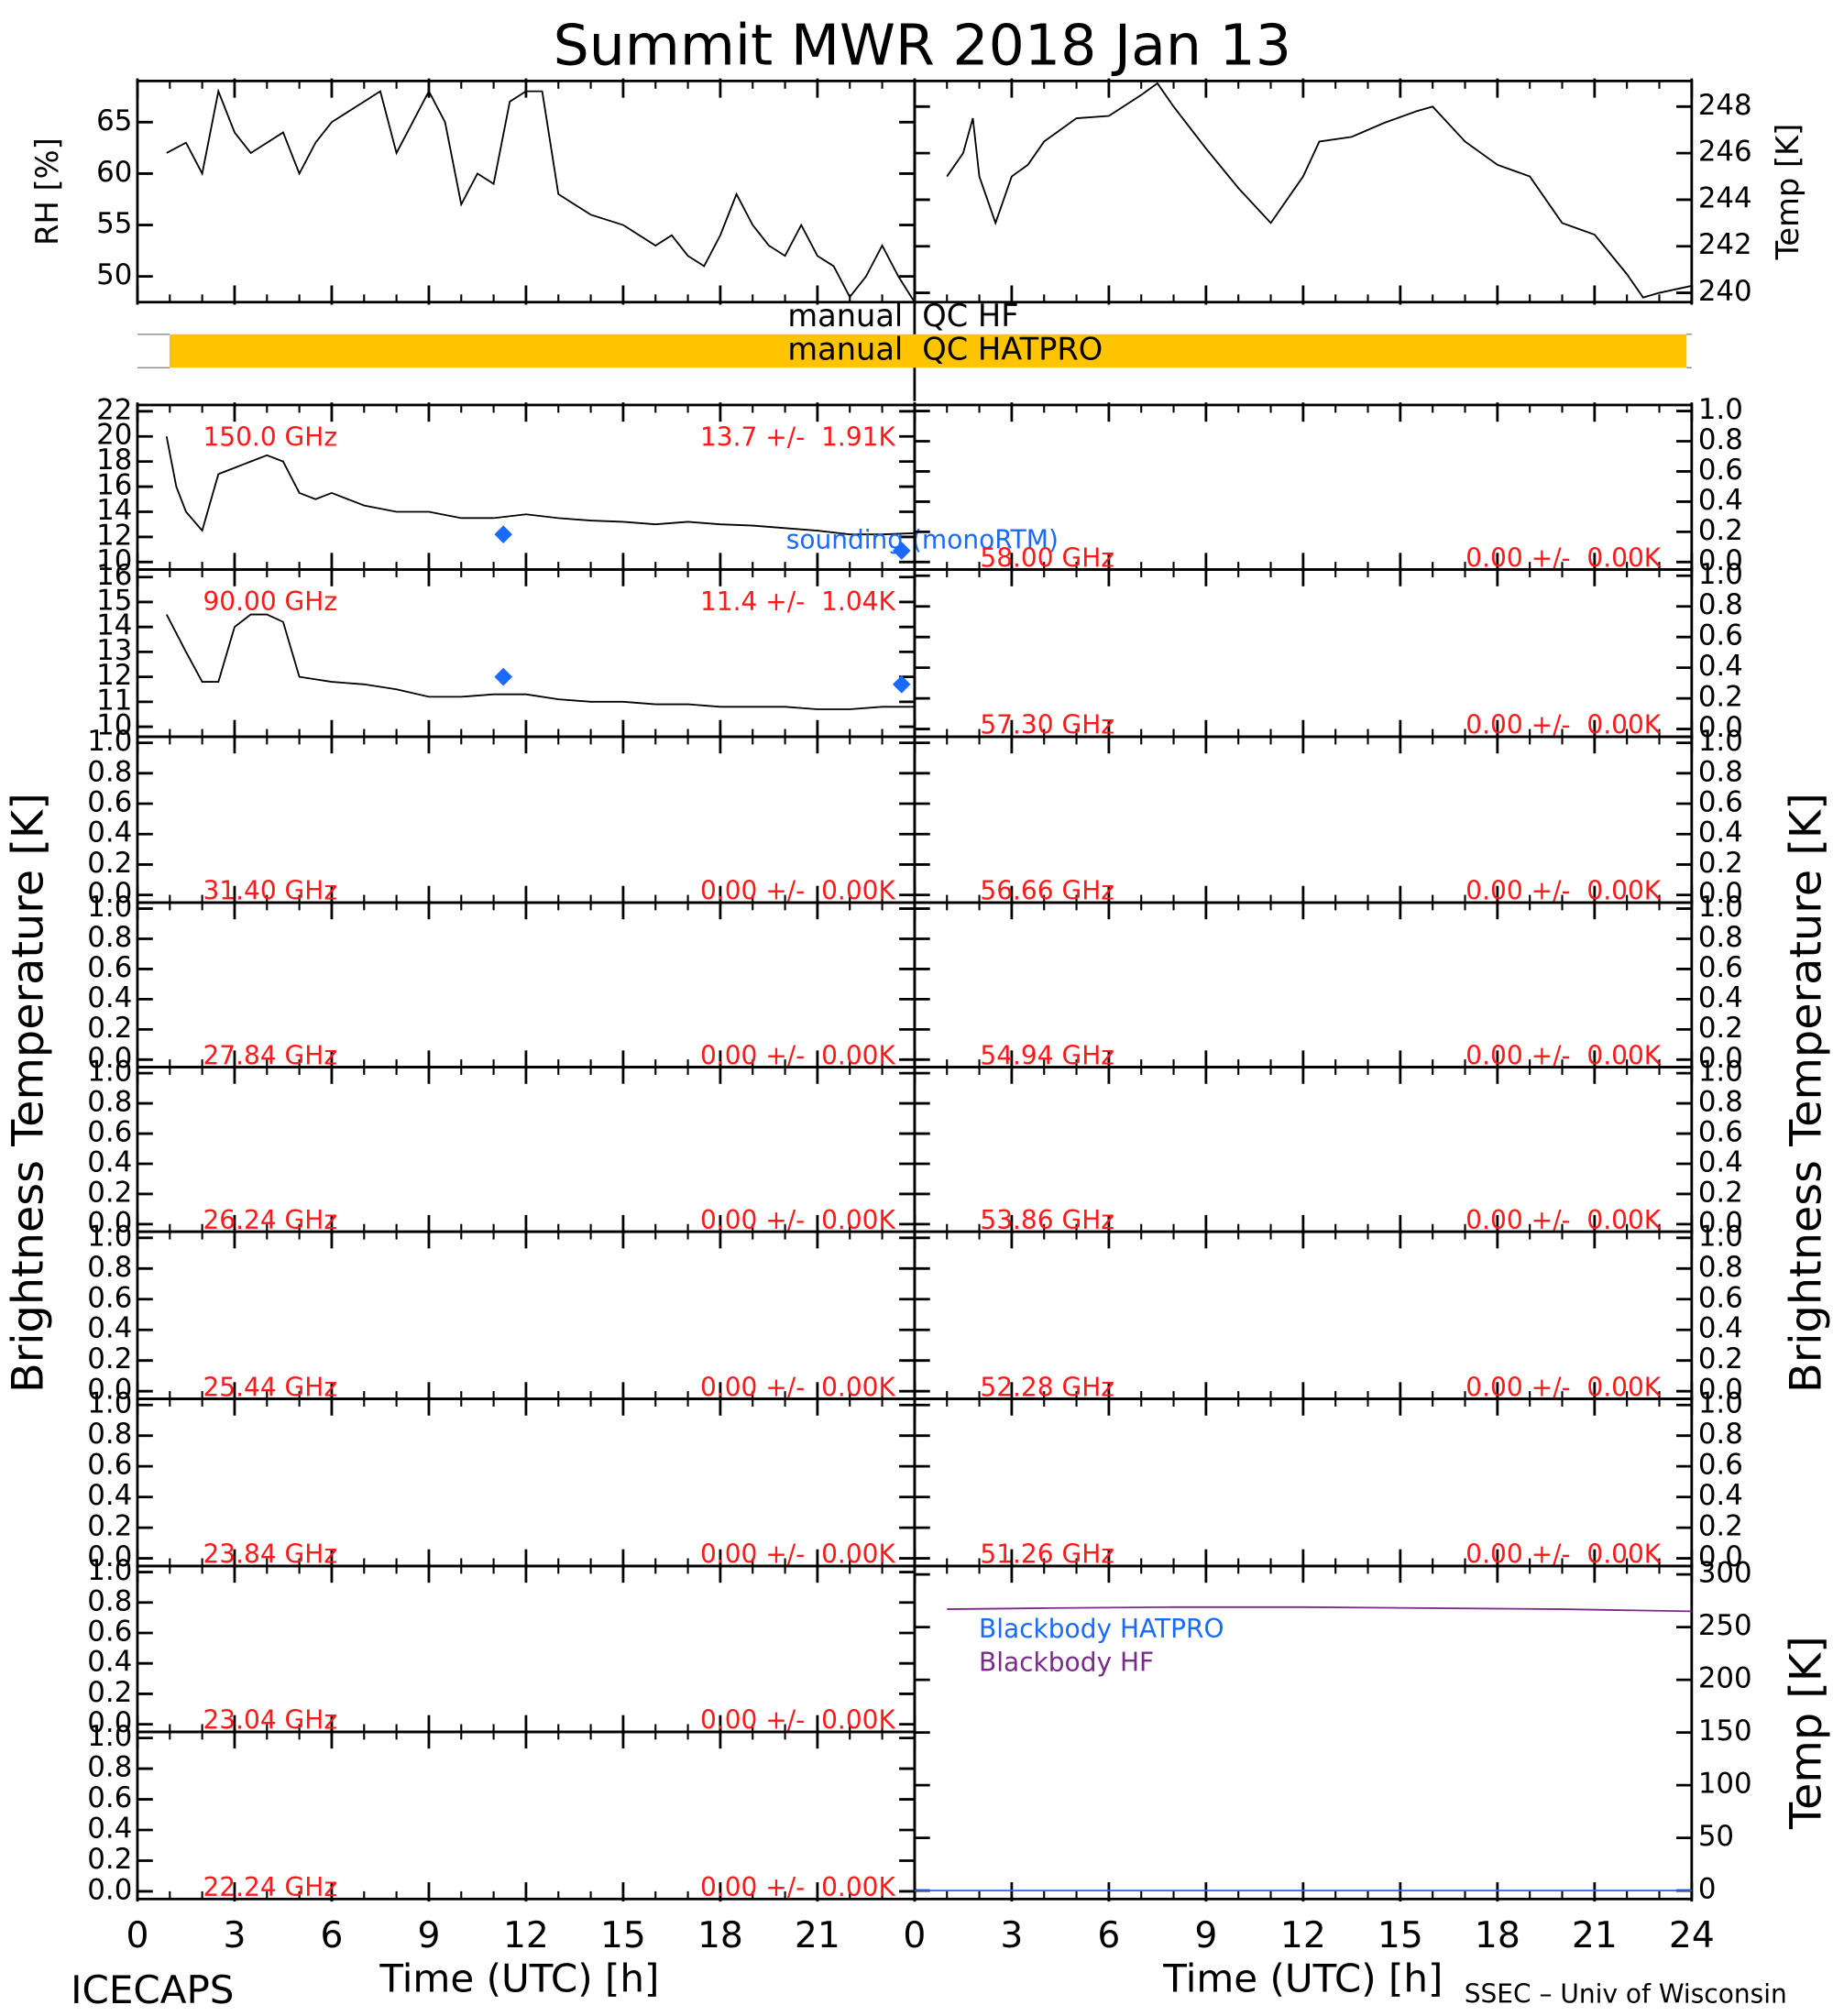 The height and width of the screenshot is (2016, 1833). I want to click on y-tick-label: 50, so click(1716, 1836).